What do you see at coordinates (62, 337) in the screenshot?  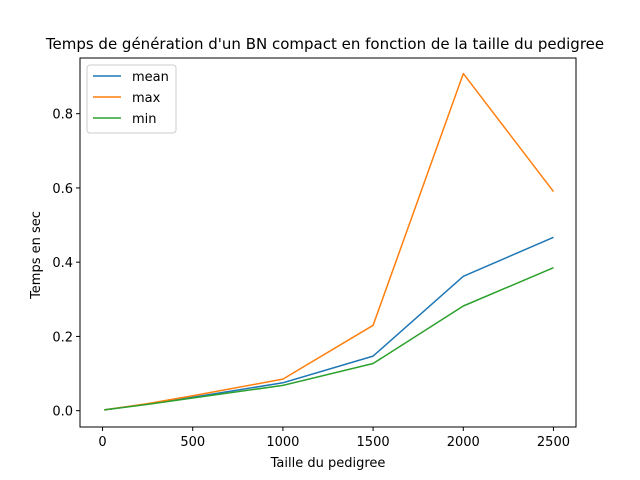 I see `y-tick-label: 0.2` at bounding box center [62, 337].